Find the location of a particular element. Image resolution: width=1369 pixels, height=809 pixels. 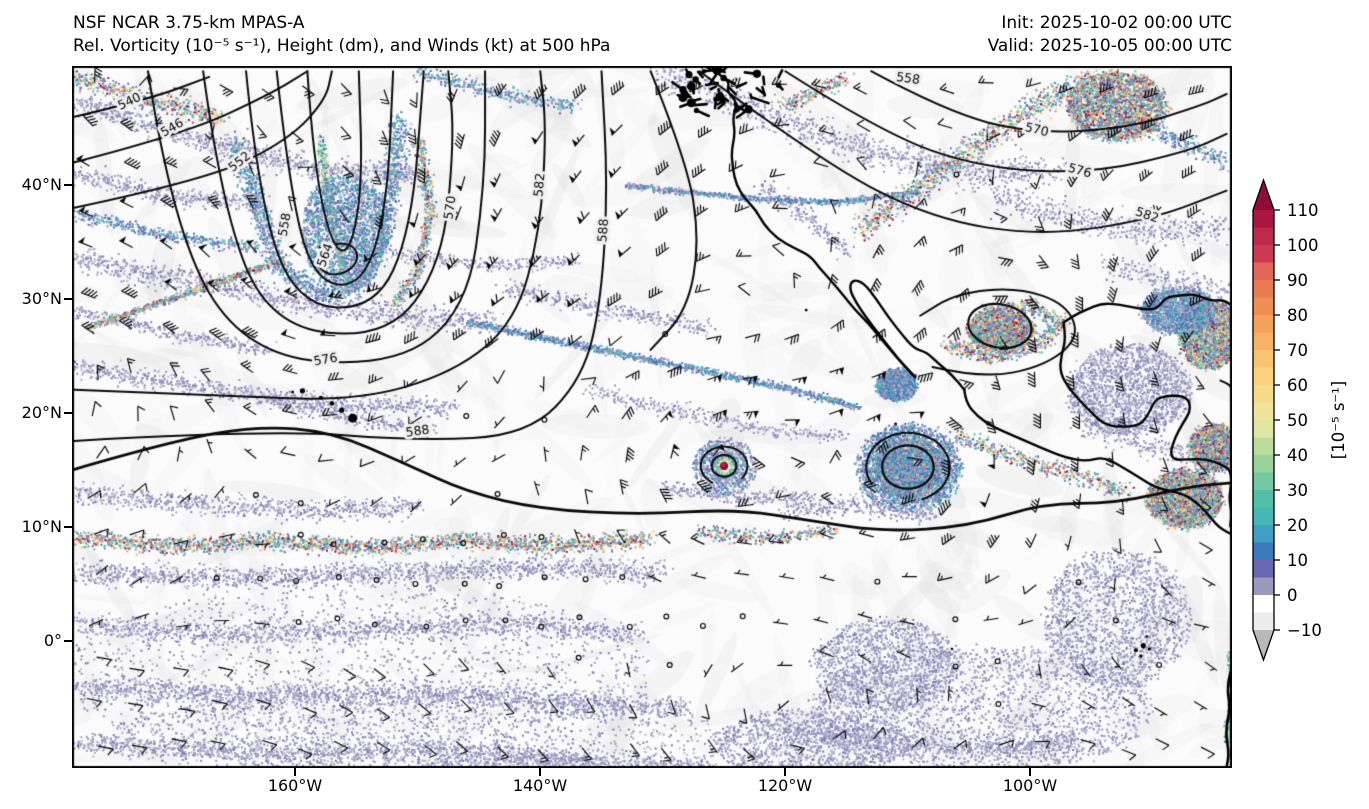

colorbar-tick-label: 30 is located at coordinates (1297, 490).